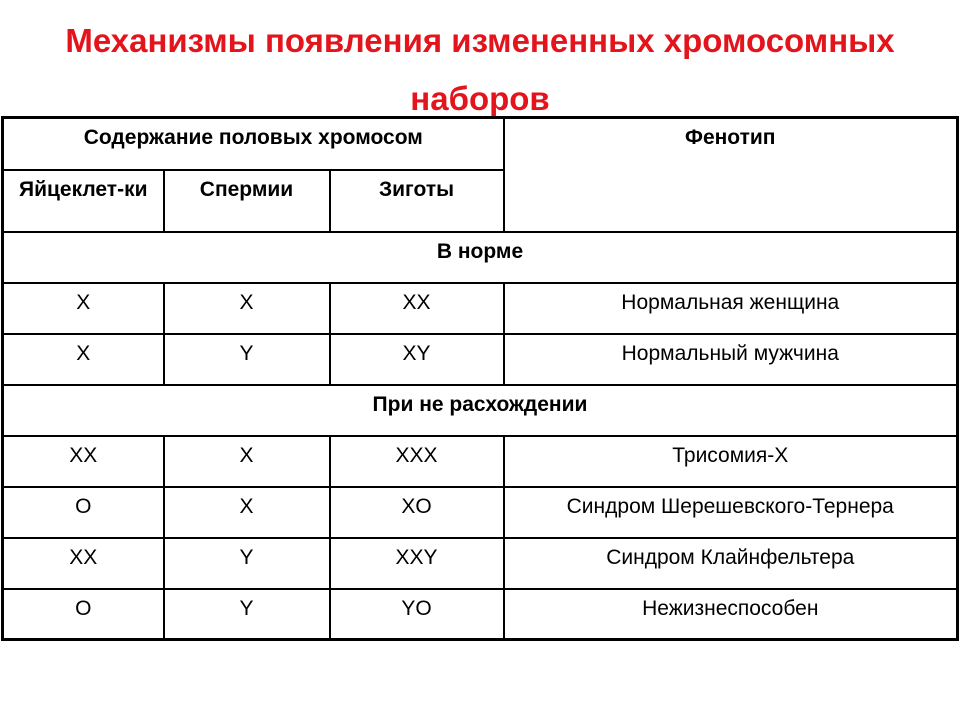 The width and height of the screenshot is (960, 720). I want to click on col-header-eggs: Яйцеклет-ки, so click(83, 200).